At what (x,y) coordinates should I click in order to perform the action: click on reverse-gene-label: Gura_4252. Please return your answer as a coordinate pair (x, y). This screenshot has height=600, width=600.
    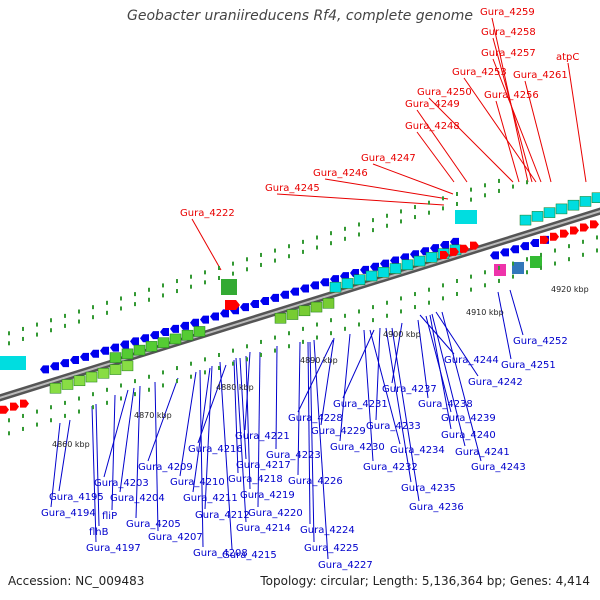
    Looking at the image, I should click on (540, 341).